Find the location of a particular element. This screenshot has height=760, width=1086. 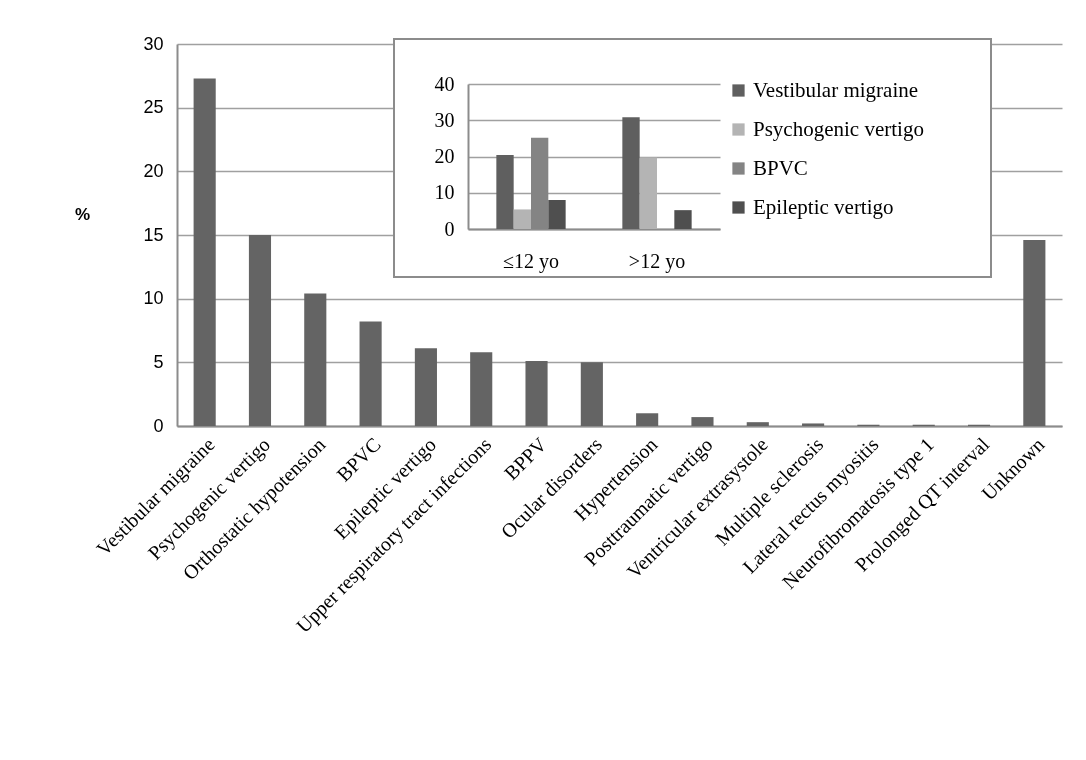

legend-label: Psychogenic vertigo is located at coordinates (838, 128).